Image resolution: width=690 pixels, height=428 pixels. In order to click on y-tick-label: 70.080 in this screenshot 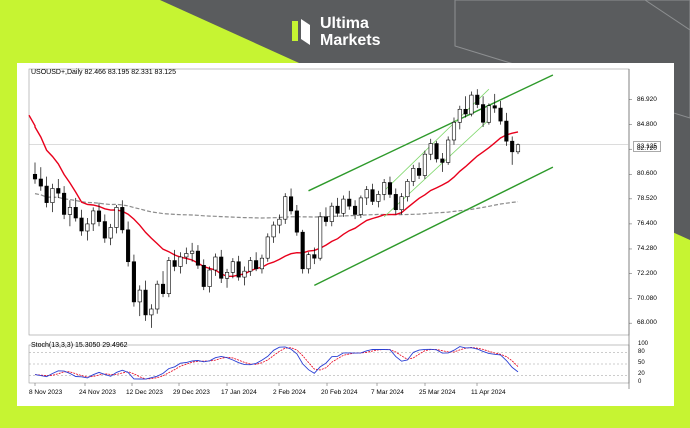, I will do `click(647, 298)`.